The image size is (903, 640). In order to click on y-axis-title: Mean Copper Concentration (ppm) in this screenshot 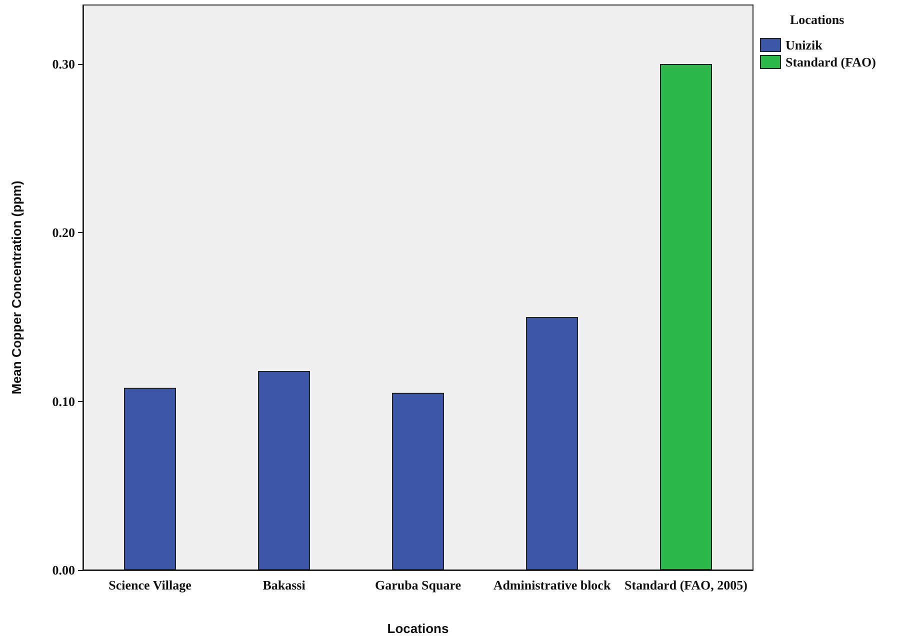, I will do `click(16, 287)`.